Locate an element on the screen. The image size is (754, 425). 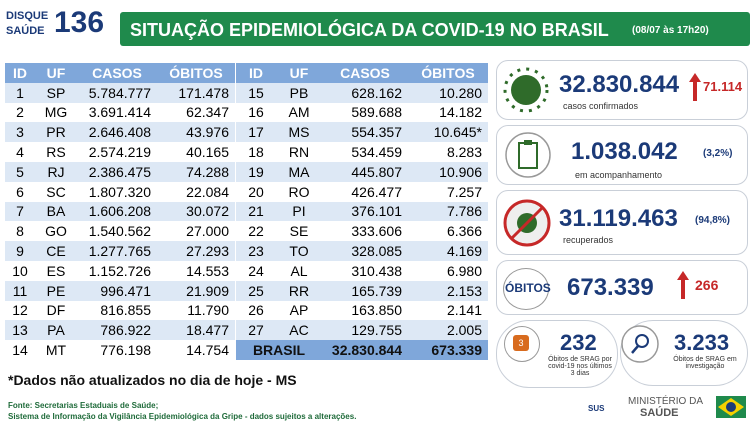
ministry-bottom: SAÚDE is located at coordinates (659, 413).